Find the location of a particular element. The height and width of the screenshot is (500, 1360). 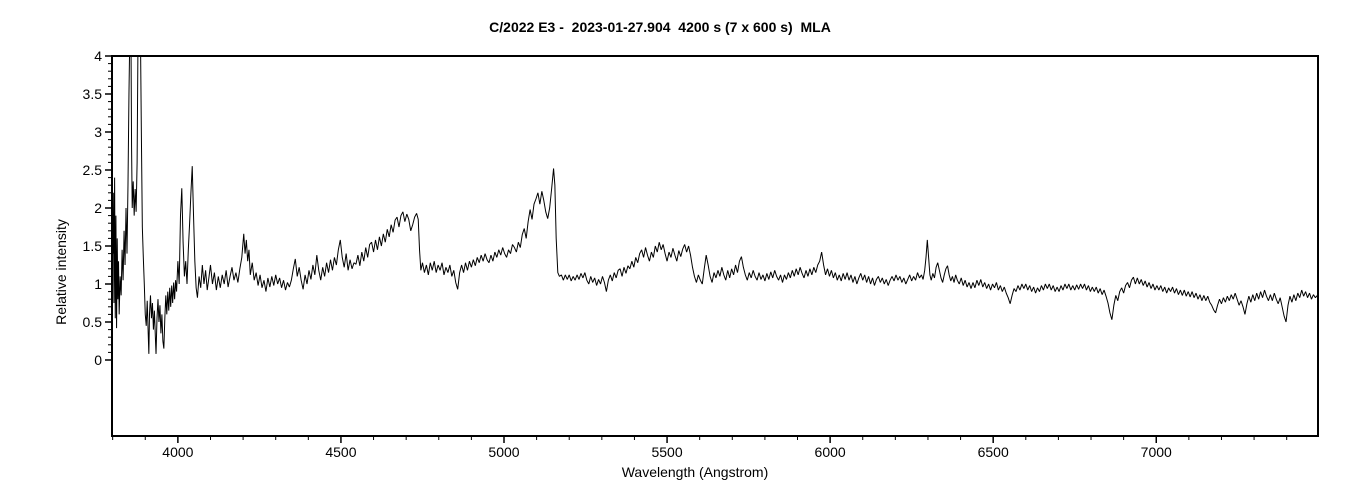

y-tick-label: 2 is located at coordinates (98, 208).